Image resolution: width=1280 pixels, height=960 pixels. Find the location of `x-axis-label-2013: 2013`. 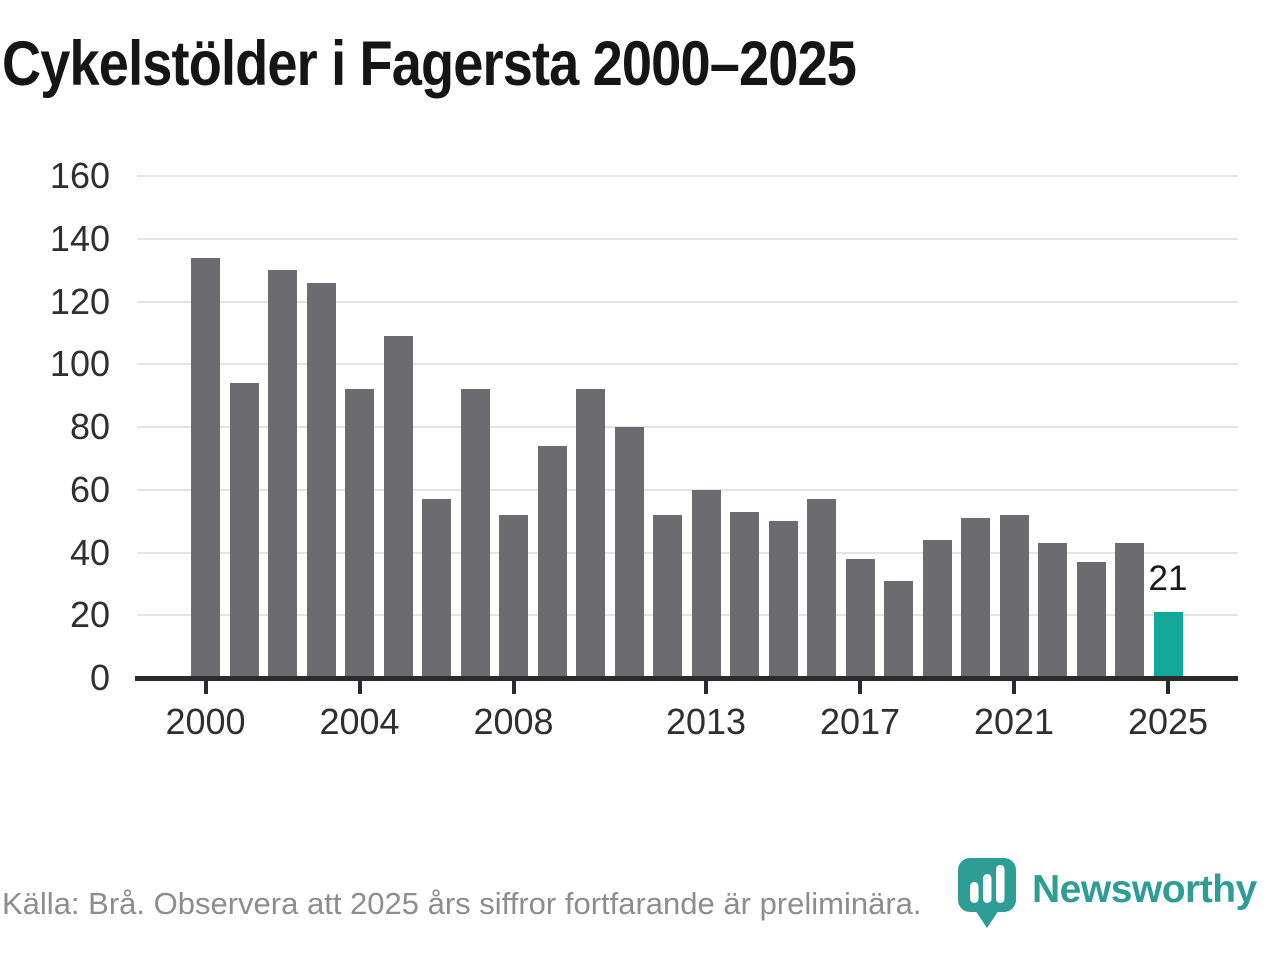

x-axis-label-2013: 2013 is located at coordinates (706, 721).